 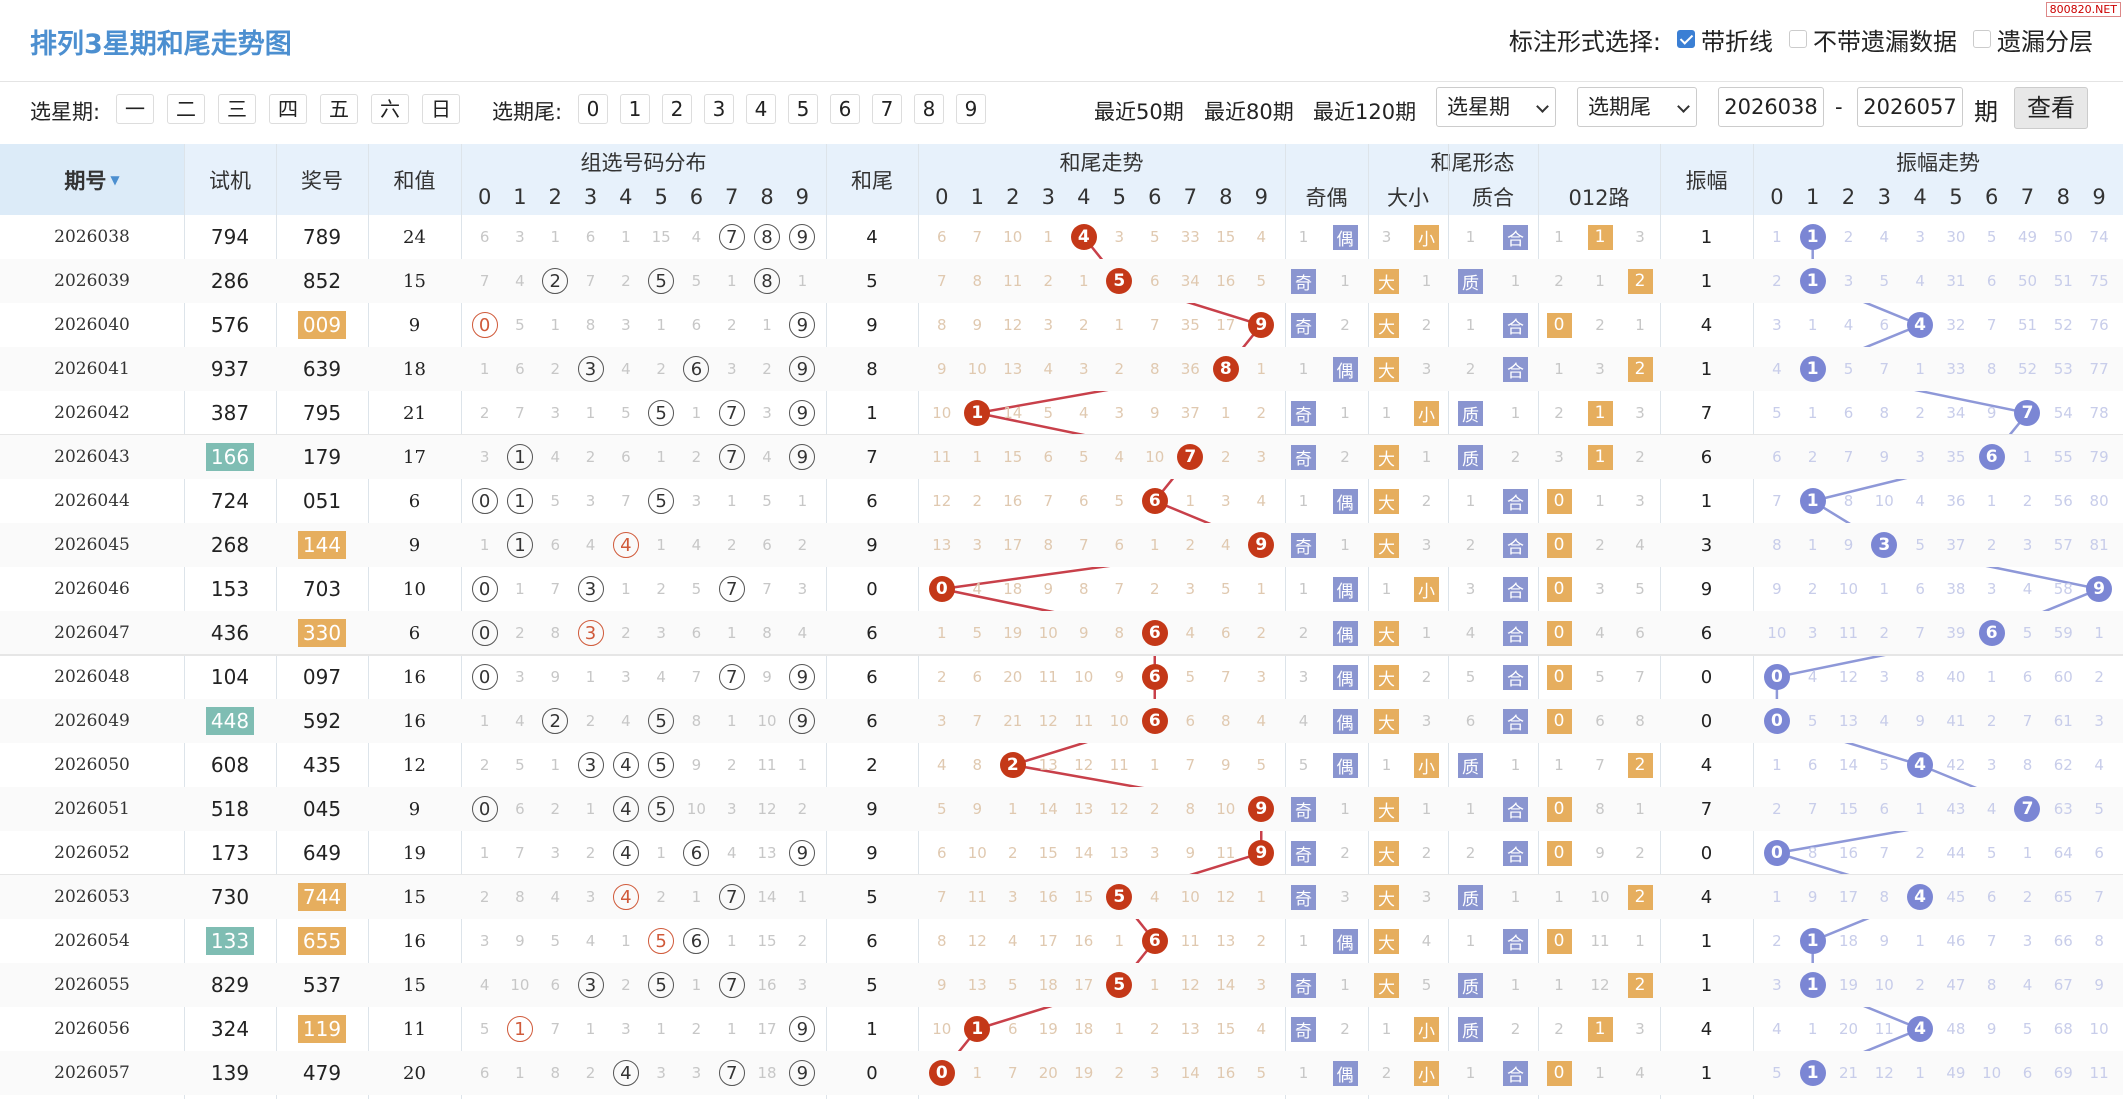 What do you see at coordinates (719, 109) in the screenshot?
I see `tail-button-3: 3` at bounding box center [719, 109].